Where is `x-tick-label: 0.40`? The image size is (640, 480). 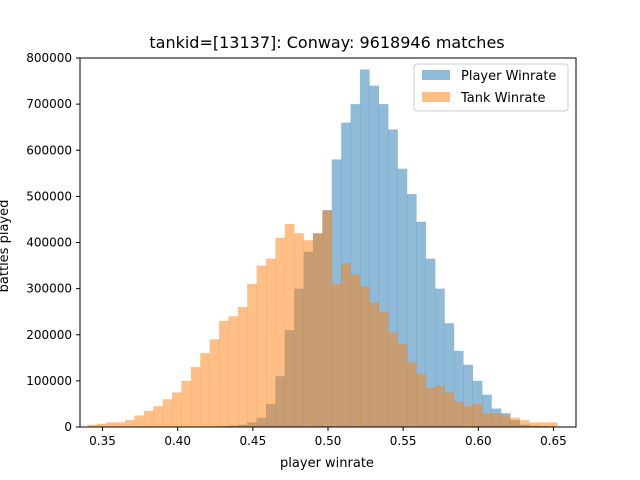 x-tick-label: 0.40 is located at coordinates (177, 441).